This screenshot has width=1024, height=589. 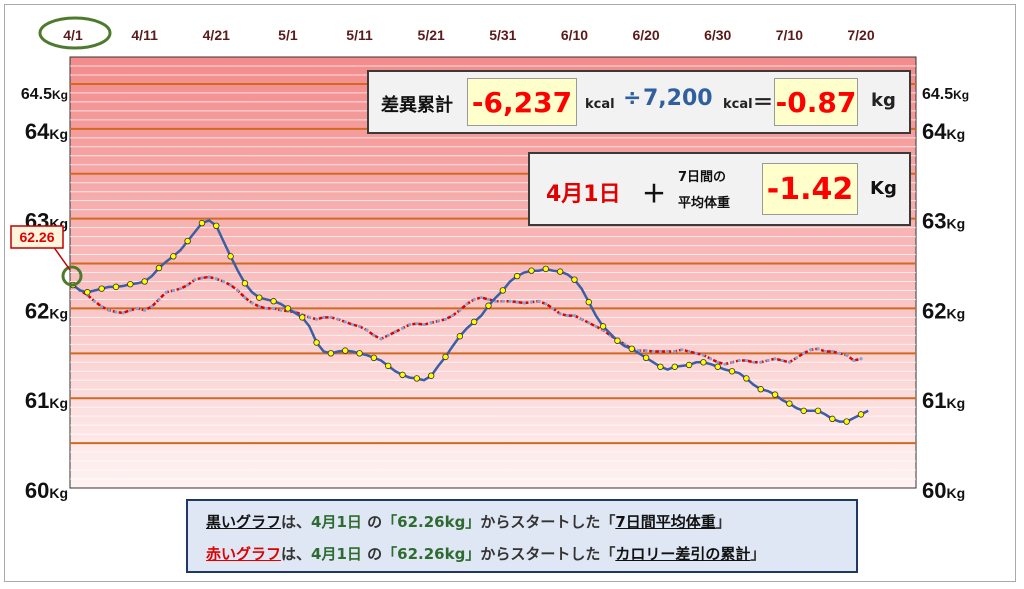 What do you see at coordinates (665, 522) in the screenshot?
I see `legend-black-what: 7日間平均体重` at bounding box center [665, 522].